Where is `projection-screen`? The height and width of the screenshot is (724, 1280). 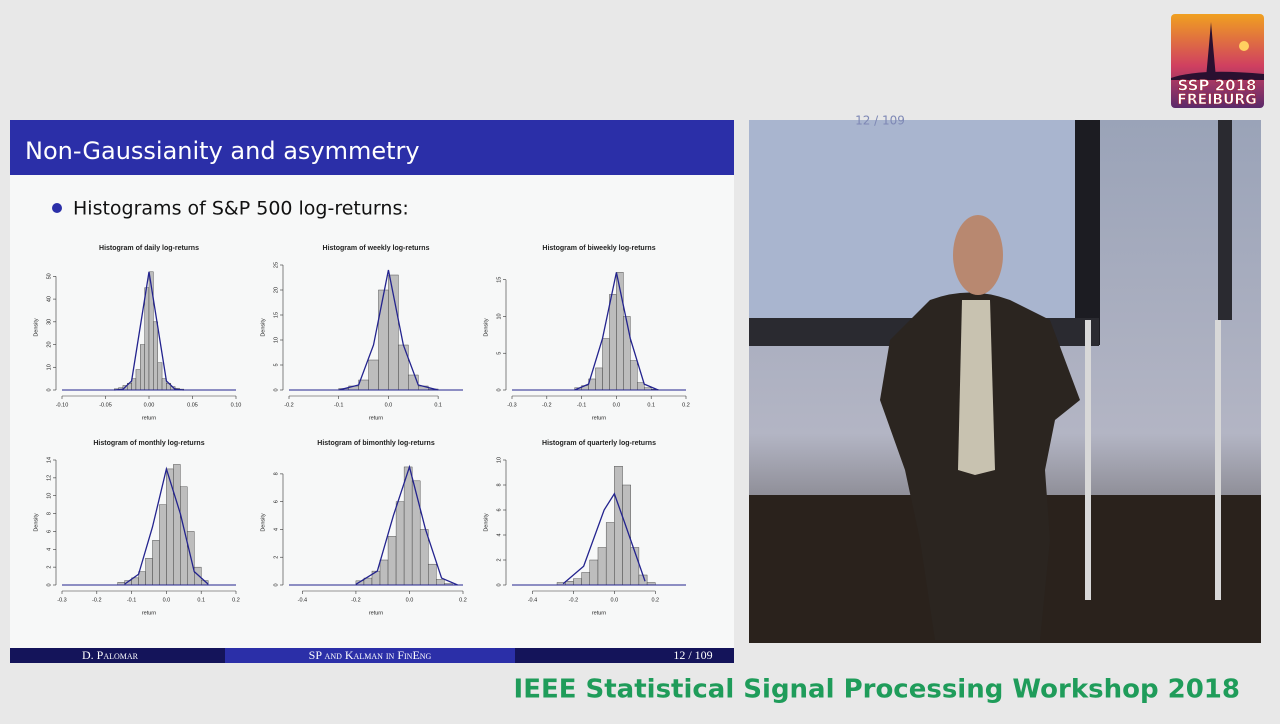 projection-screen is located at coordinates (912, 220).